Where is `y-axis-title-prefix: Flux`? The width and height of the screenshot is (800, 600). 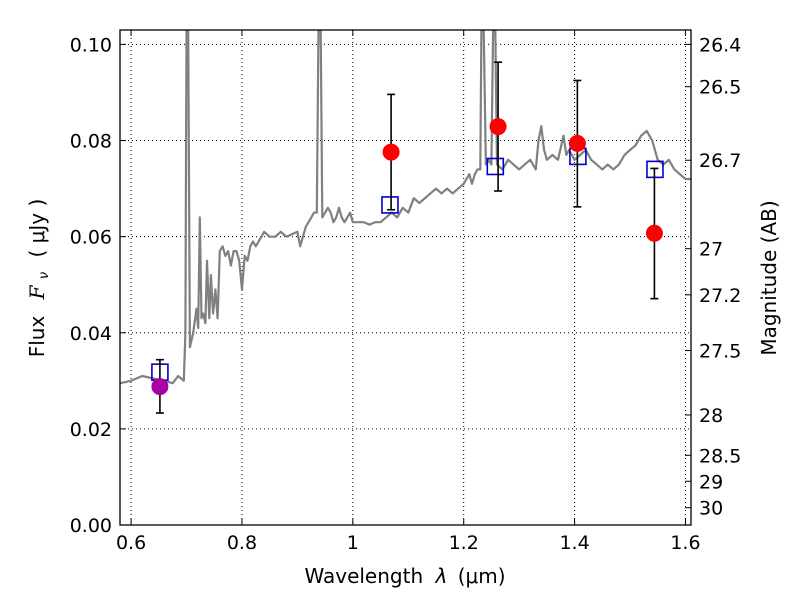
y-axis-title-prefix: Flux is located at coordinates (37, 337).